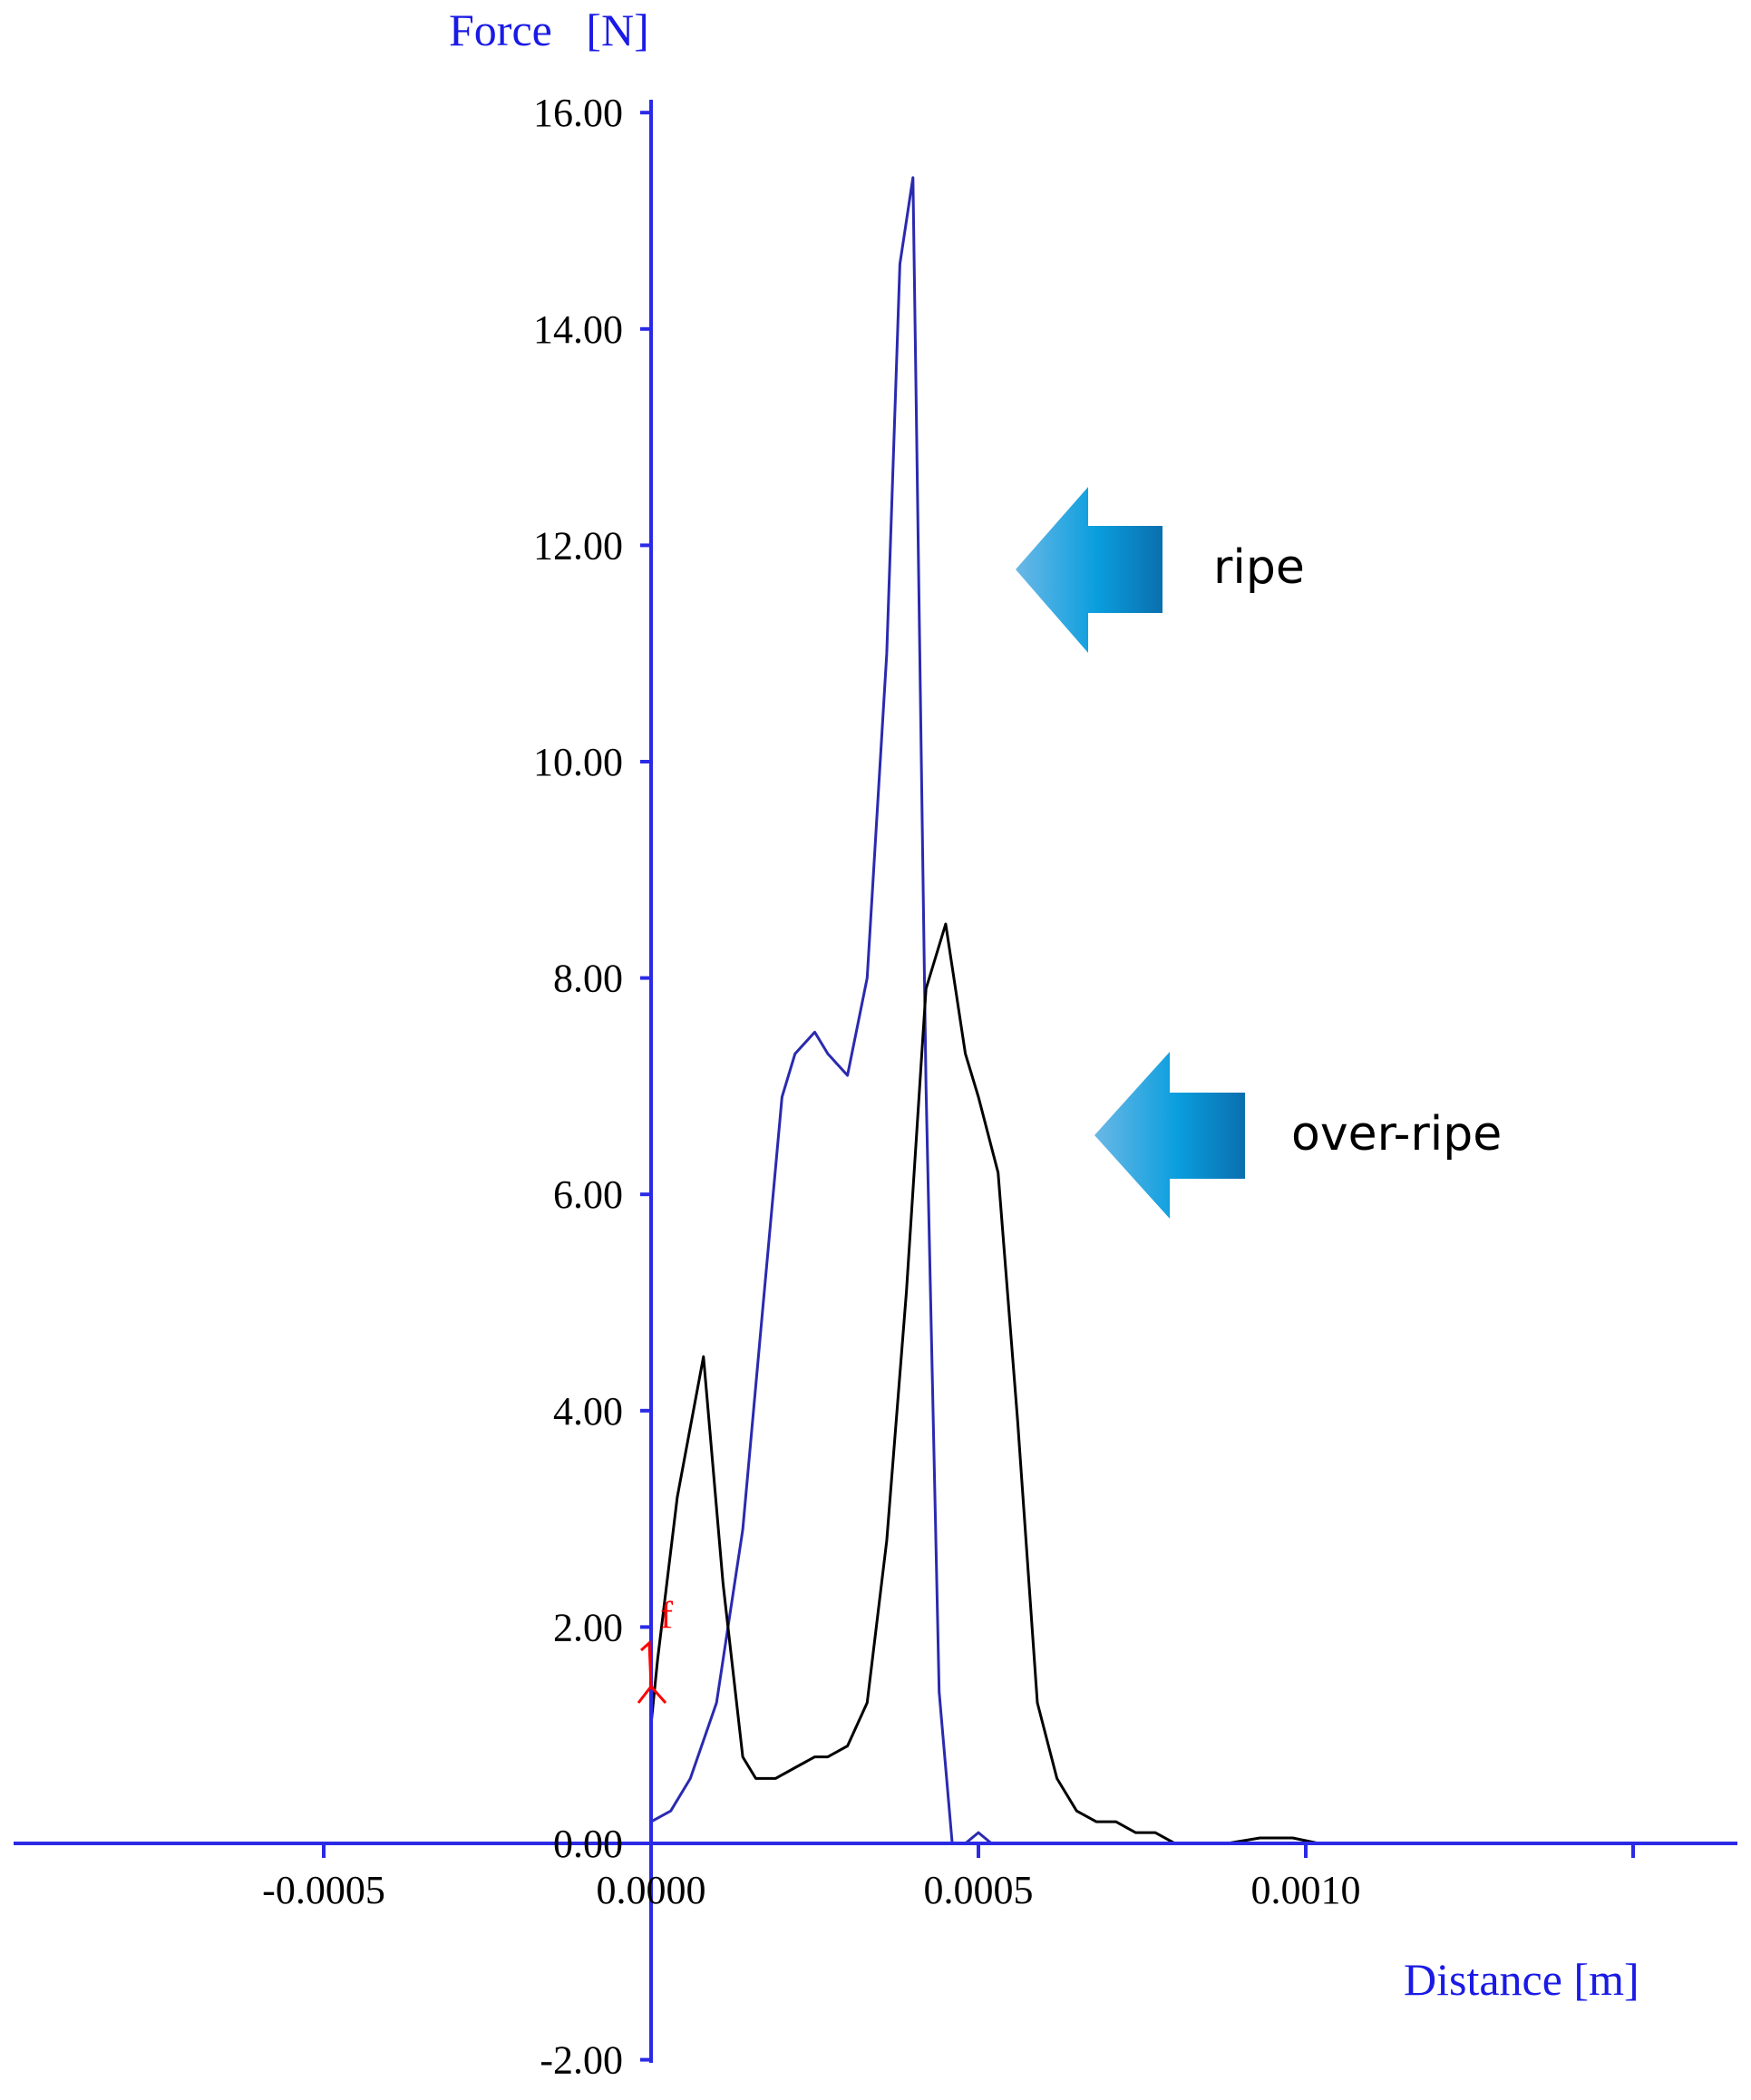  What do you see at coordinates (1521, 1979) in the screenshot?
I see `x-axis-title: Distance [m]` at bounding box center [1521, 1979].